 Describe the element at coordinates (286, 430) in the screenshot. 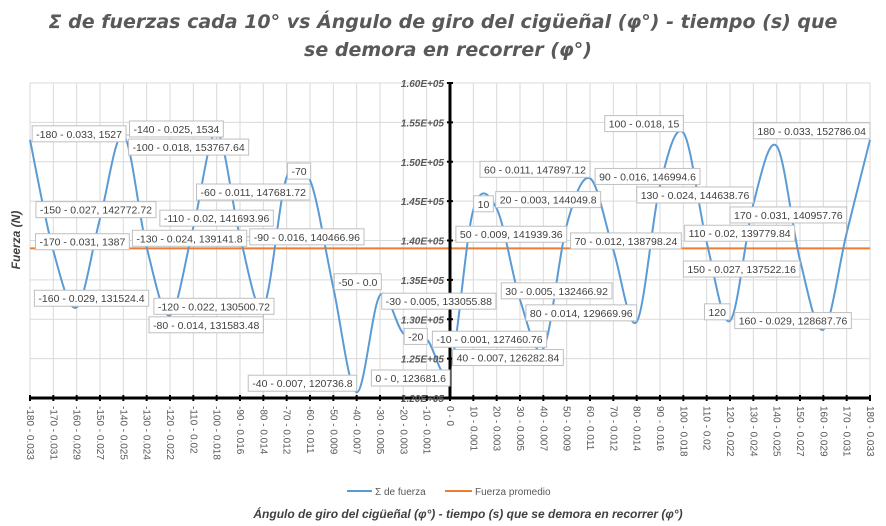

I see `x-tick-label: -70 - 0.012` at that location.